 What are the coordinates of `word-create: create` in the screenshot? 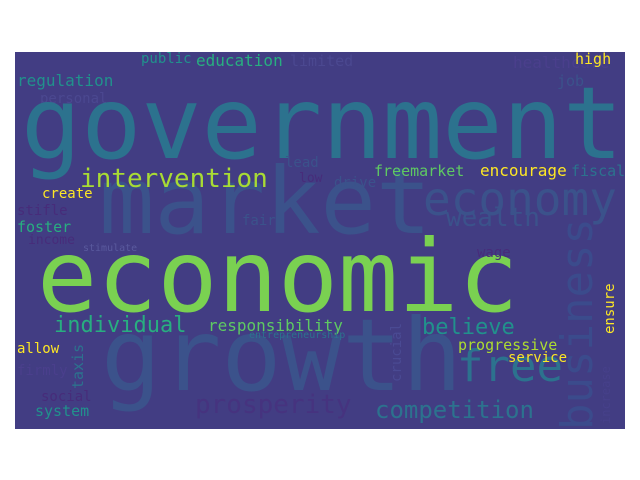 It's located at (67, 194).